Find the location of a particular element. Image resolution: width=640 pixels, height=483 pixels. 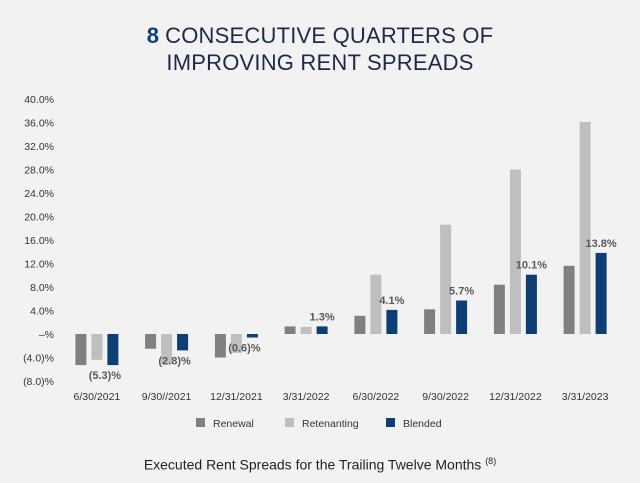

title-line-1: 8 CONSECUTIVE QUARTERS OF is located at coordinates (320, 35).